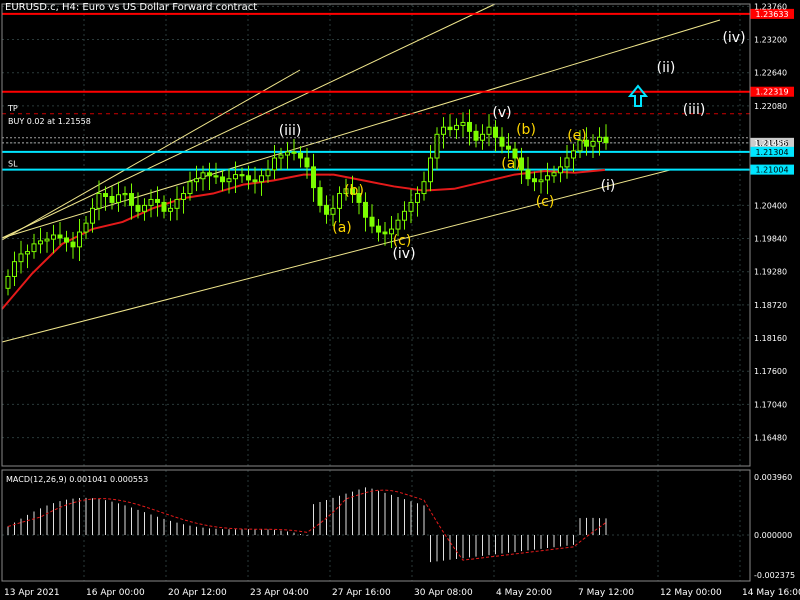  Describe the element at coordinates (524, 593) in the screenshot. I see `time-tick: 4 May 20:00` at that location.